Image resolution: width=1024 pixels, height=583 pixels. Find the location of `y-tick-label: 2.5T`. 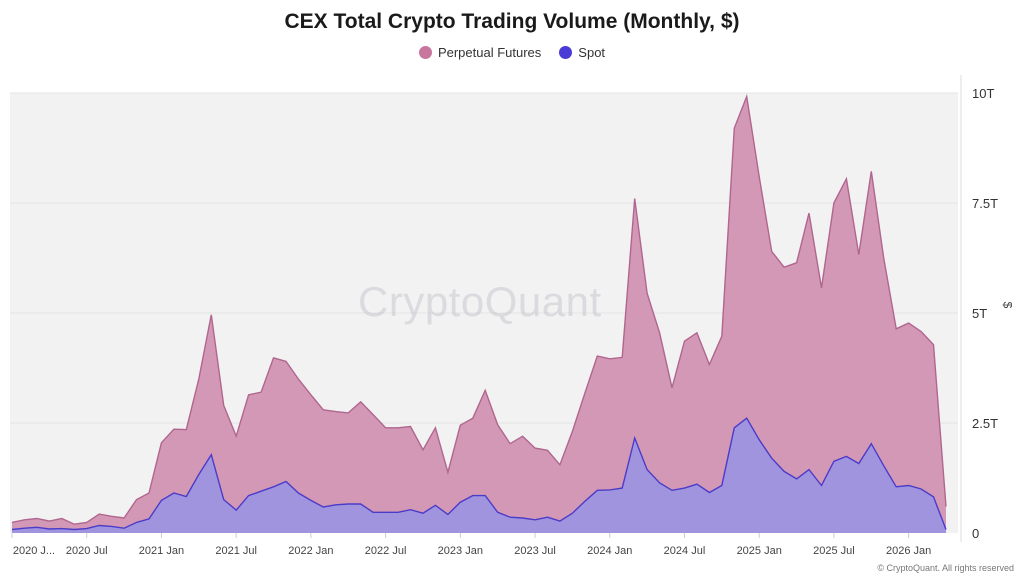

y-tick-label: 2.5T is located at coordinates (985, 423).